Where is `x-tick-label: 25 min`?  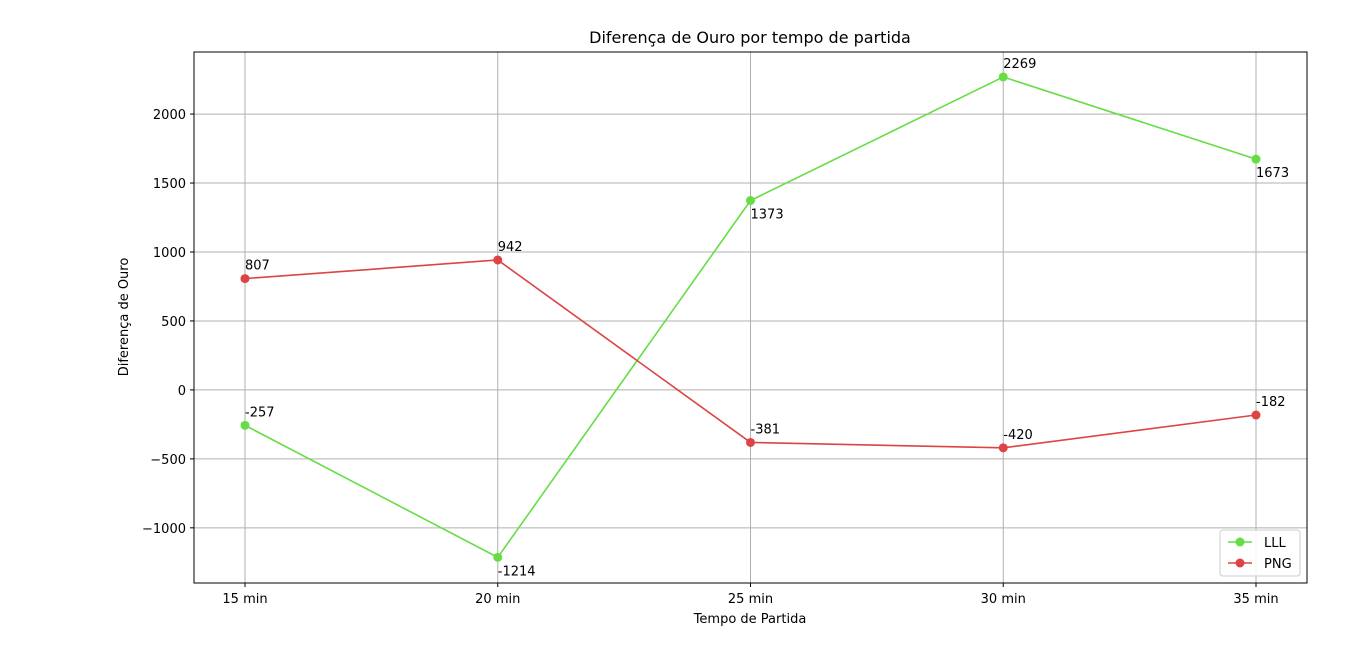
x-tick-label: 25 min is located at coordinates (750, 599).